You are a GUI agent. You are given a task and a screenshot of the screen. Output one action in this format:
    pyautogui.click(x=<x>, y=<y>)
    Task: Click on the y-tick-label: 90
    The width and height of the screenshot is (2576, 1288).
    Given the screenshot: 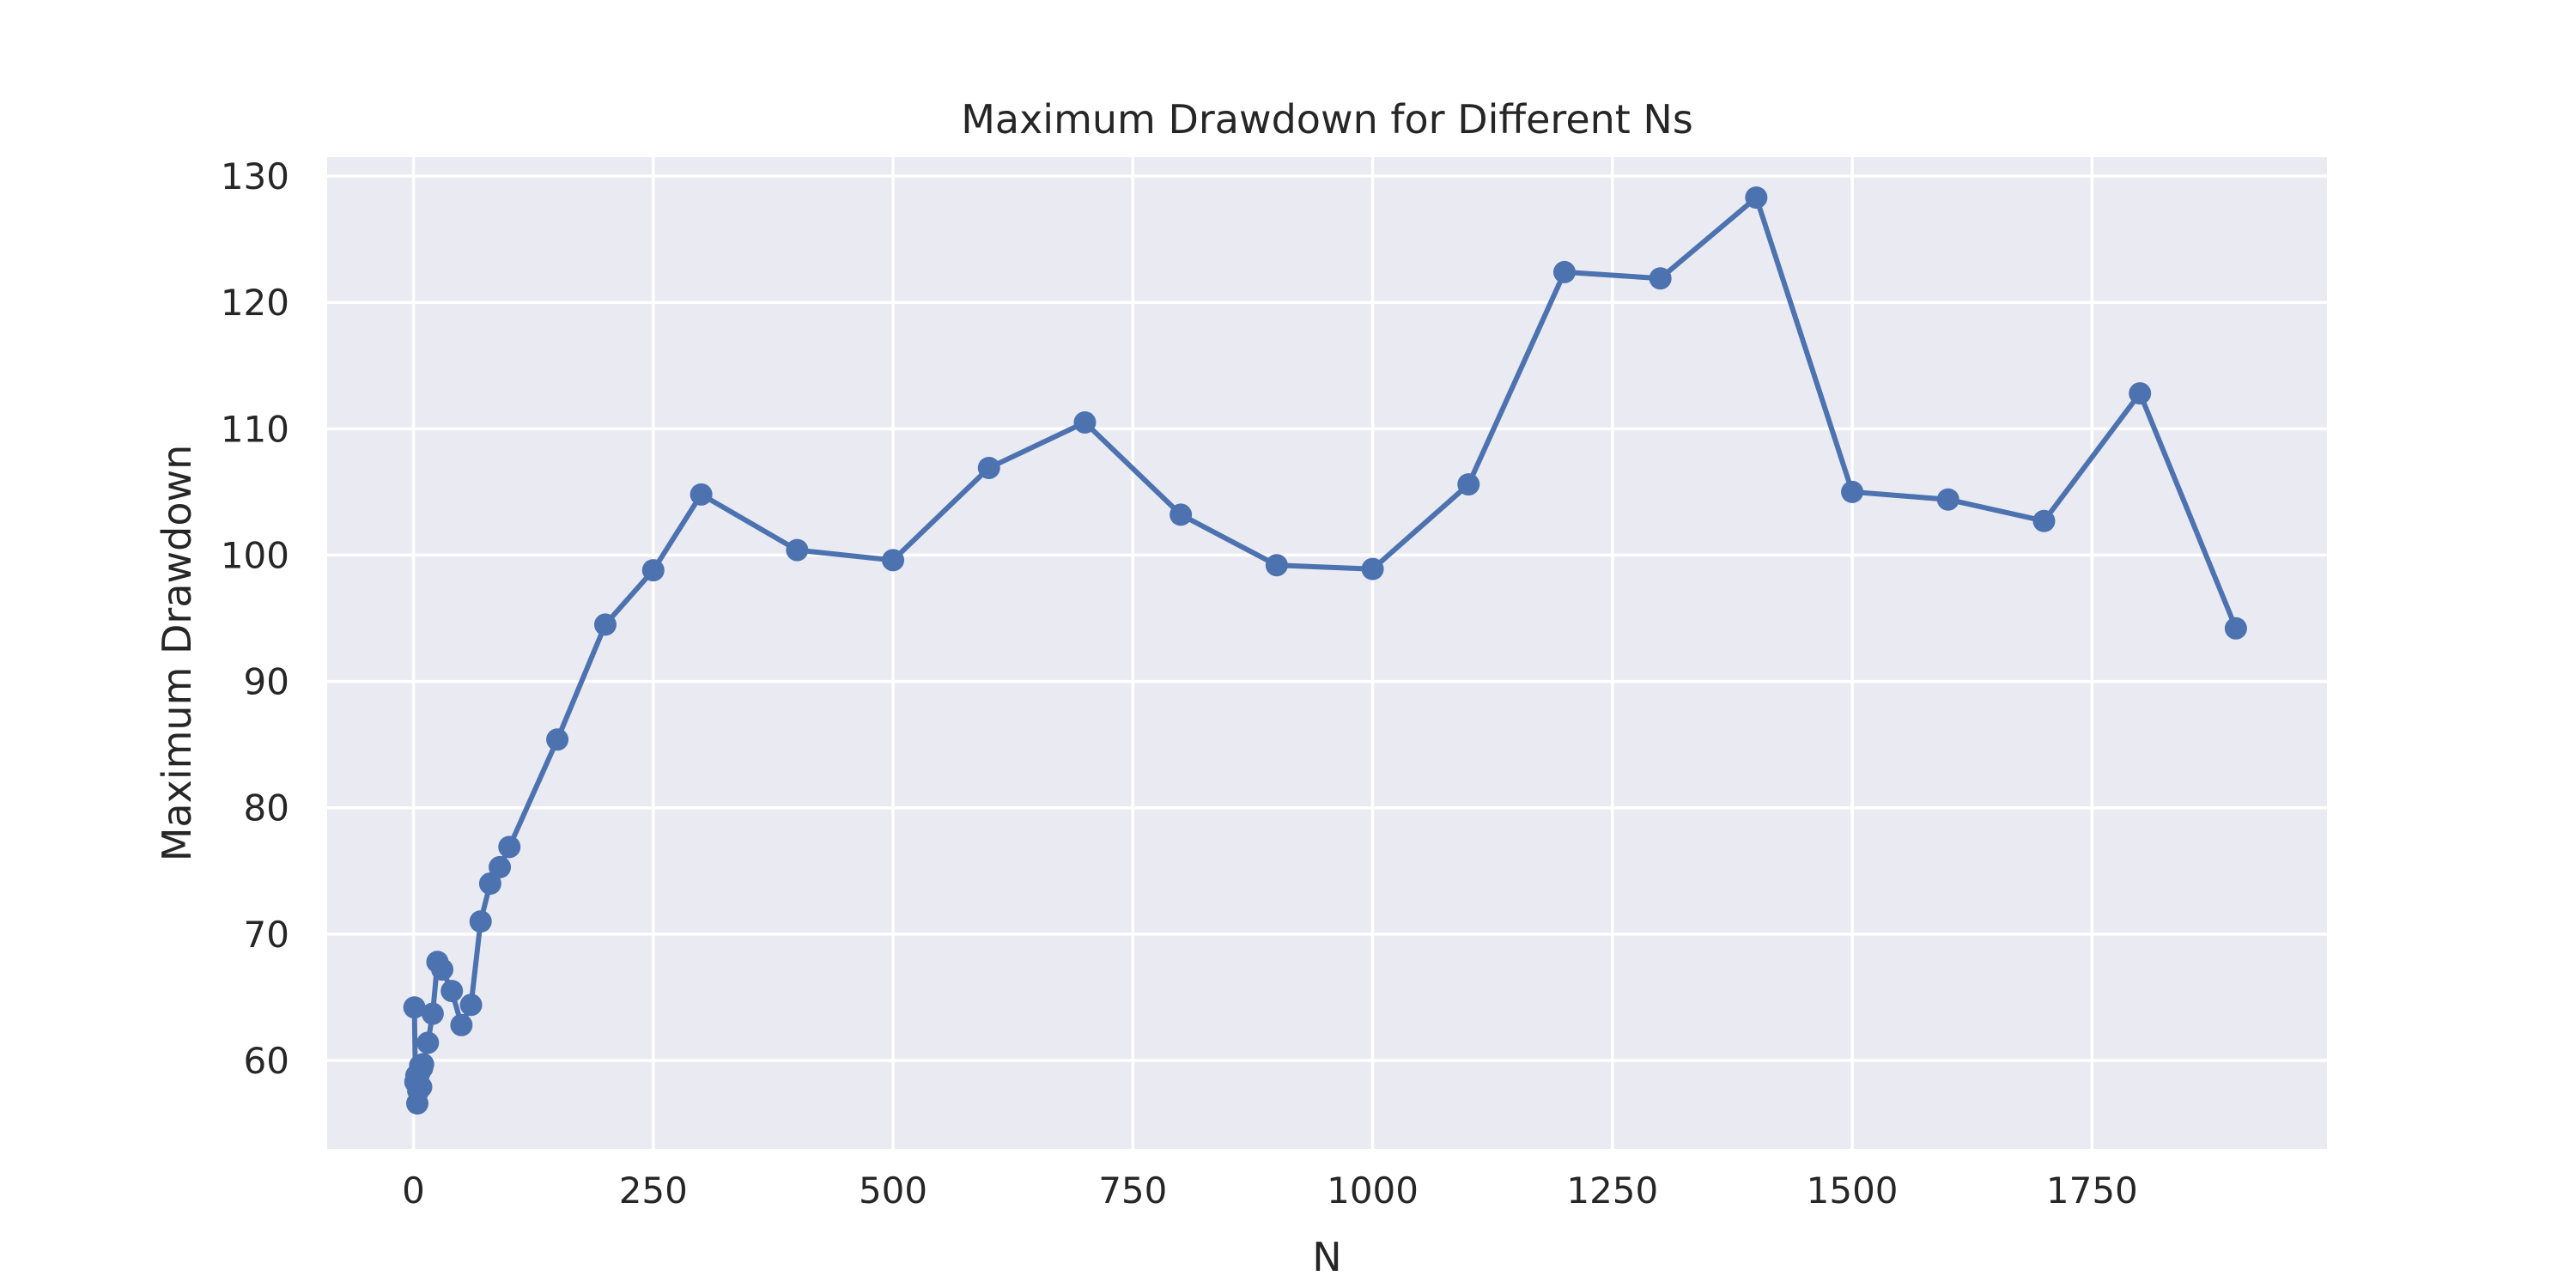 What is the action you would take?
    pyautogui.click(x=266, y=682)
    